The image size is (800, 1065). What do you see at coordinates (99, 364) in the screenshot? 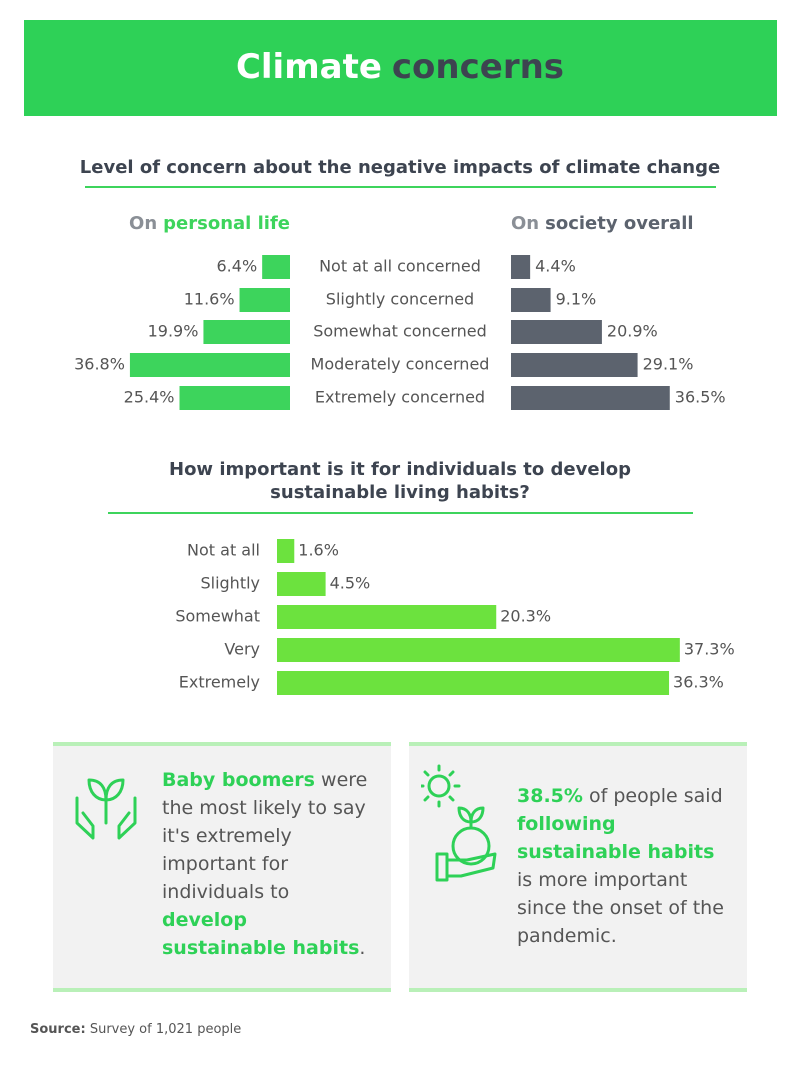
I see `value-label: 36.8%` at bounding box center [99, 364].